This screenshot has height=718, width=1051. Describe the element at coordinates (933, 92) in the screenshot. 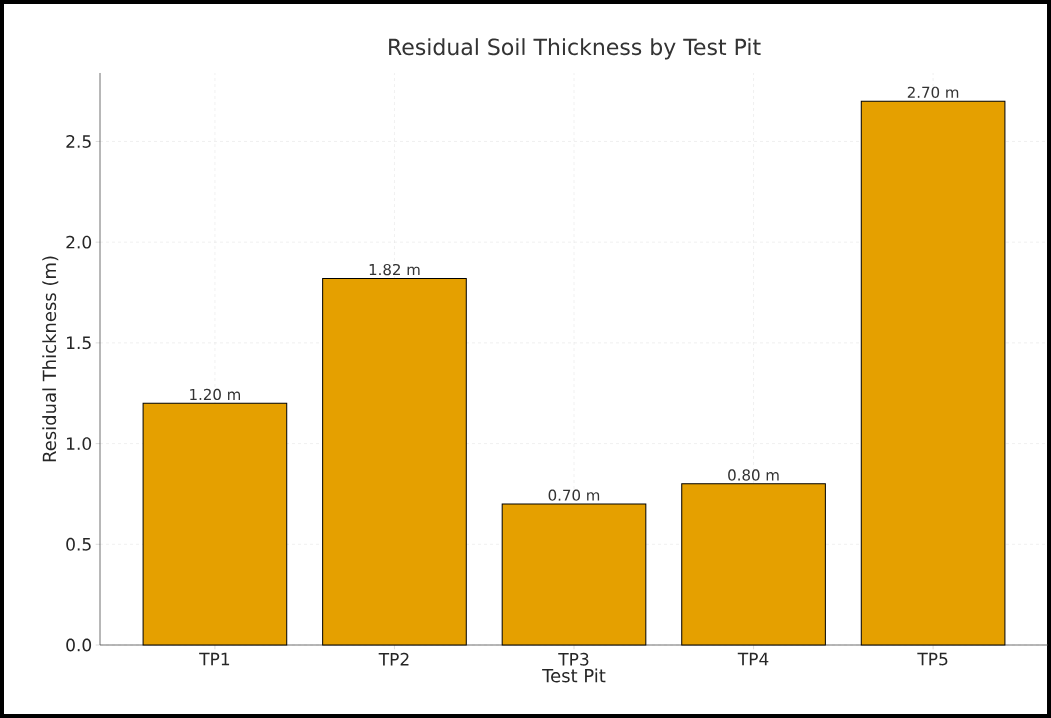

I see `data-label: 2.70 m` at that location.